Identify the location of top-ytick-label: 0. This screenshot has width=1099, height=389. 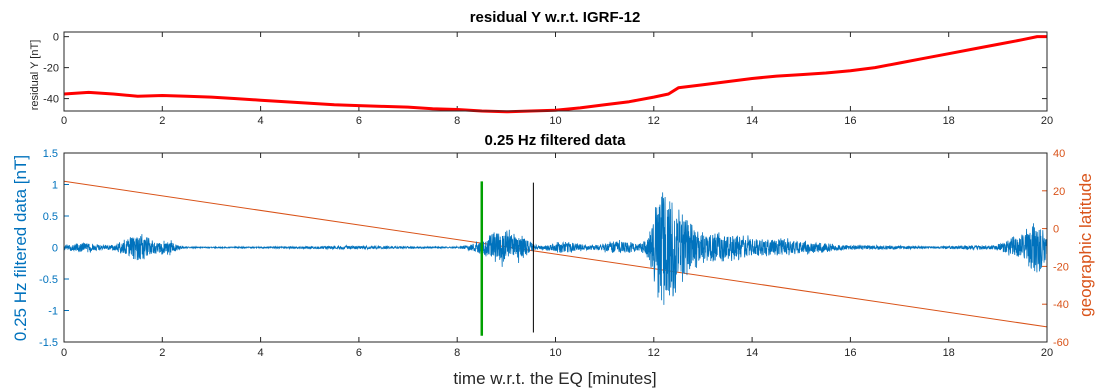
(56, 38).